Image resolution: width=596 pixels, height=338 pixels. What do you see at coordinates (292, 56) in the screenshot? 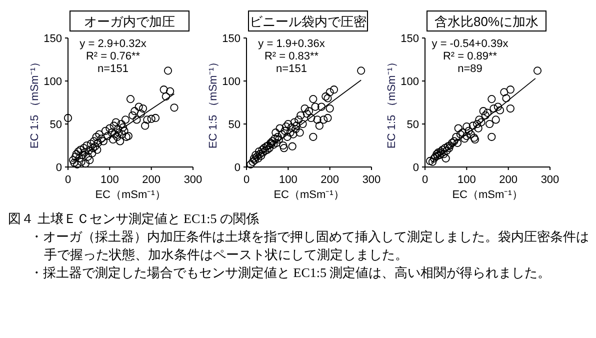
I see `annotation: R² = 0.83**` at bounding box center [292, 56].